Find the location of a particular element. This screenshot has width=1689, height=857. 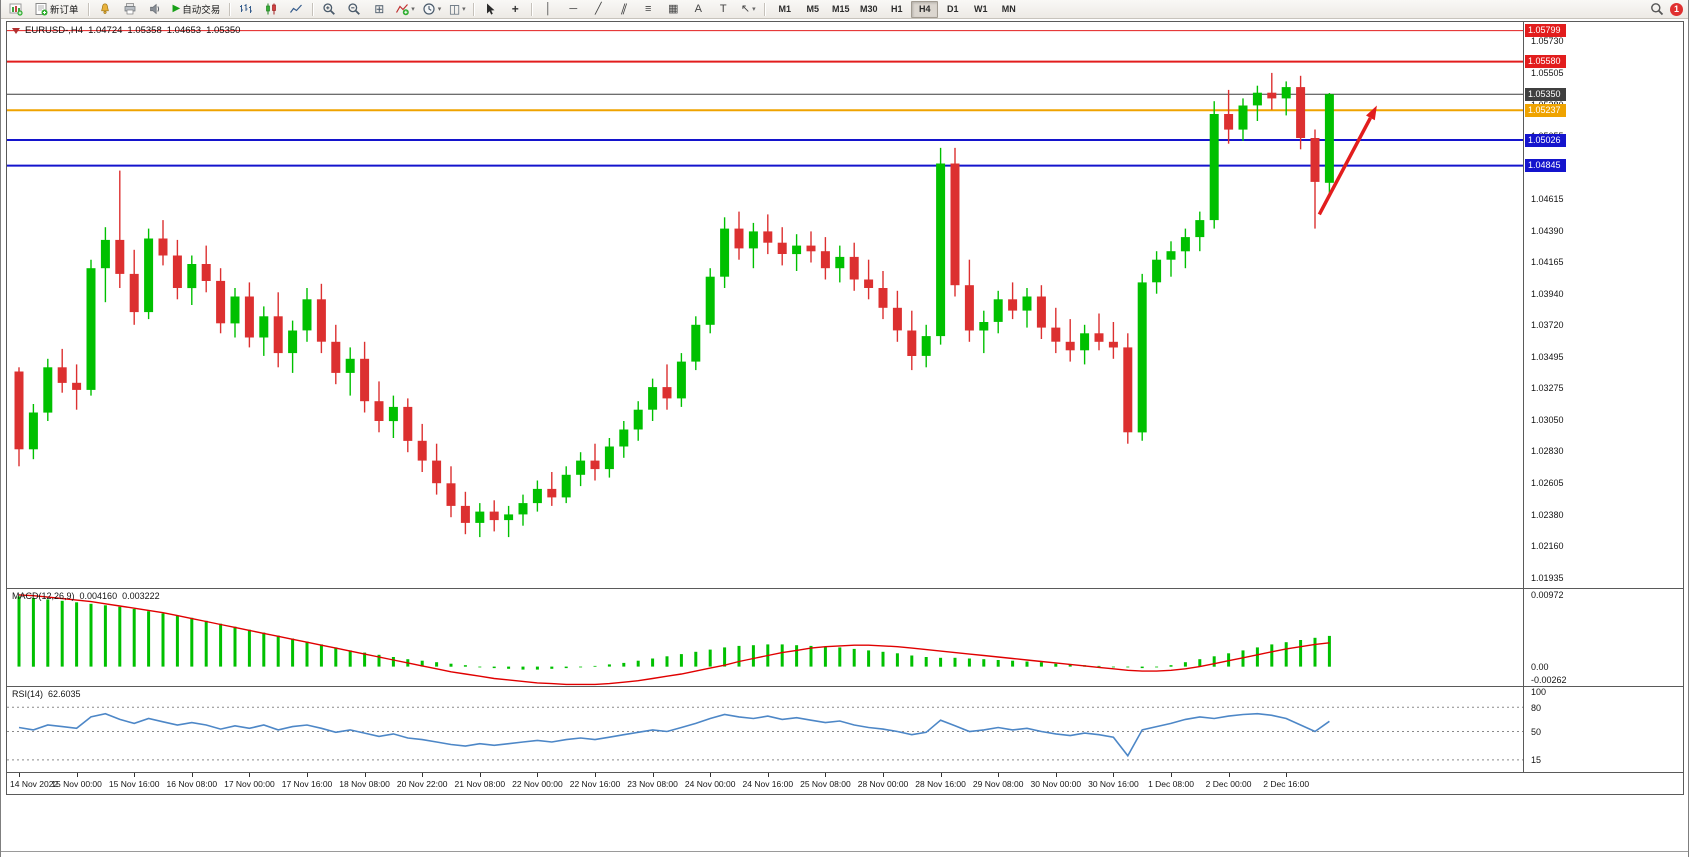

zoom-out-icon is located at coordinates (354, 9).